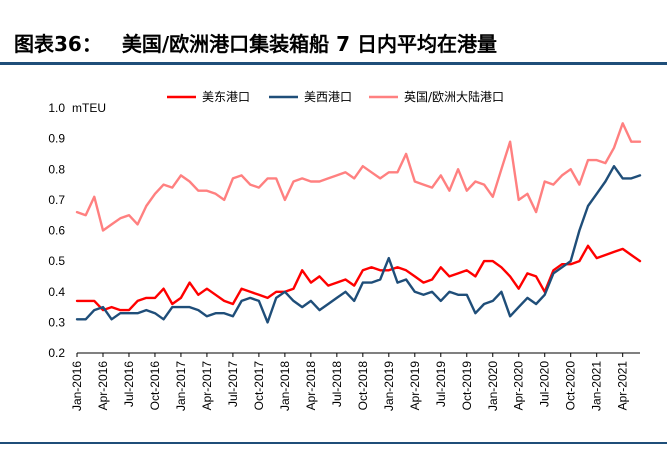  Describe the element at coordinates (623, 386) in the screenshot. I see `x-tick-label: Apr-2021` at that location.